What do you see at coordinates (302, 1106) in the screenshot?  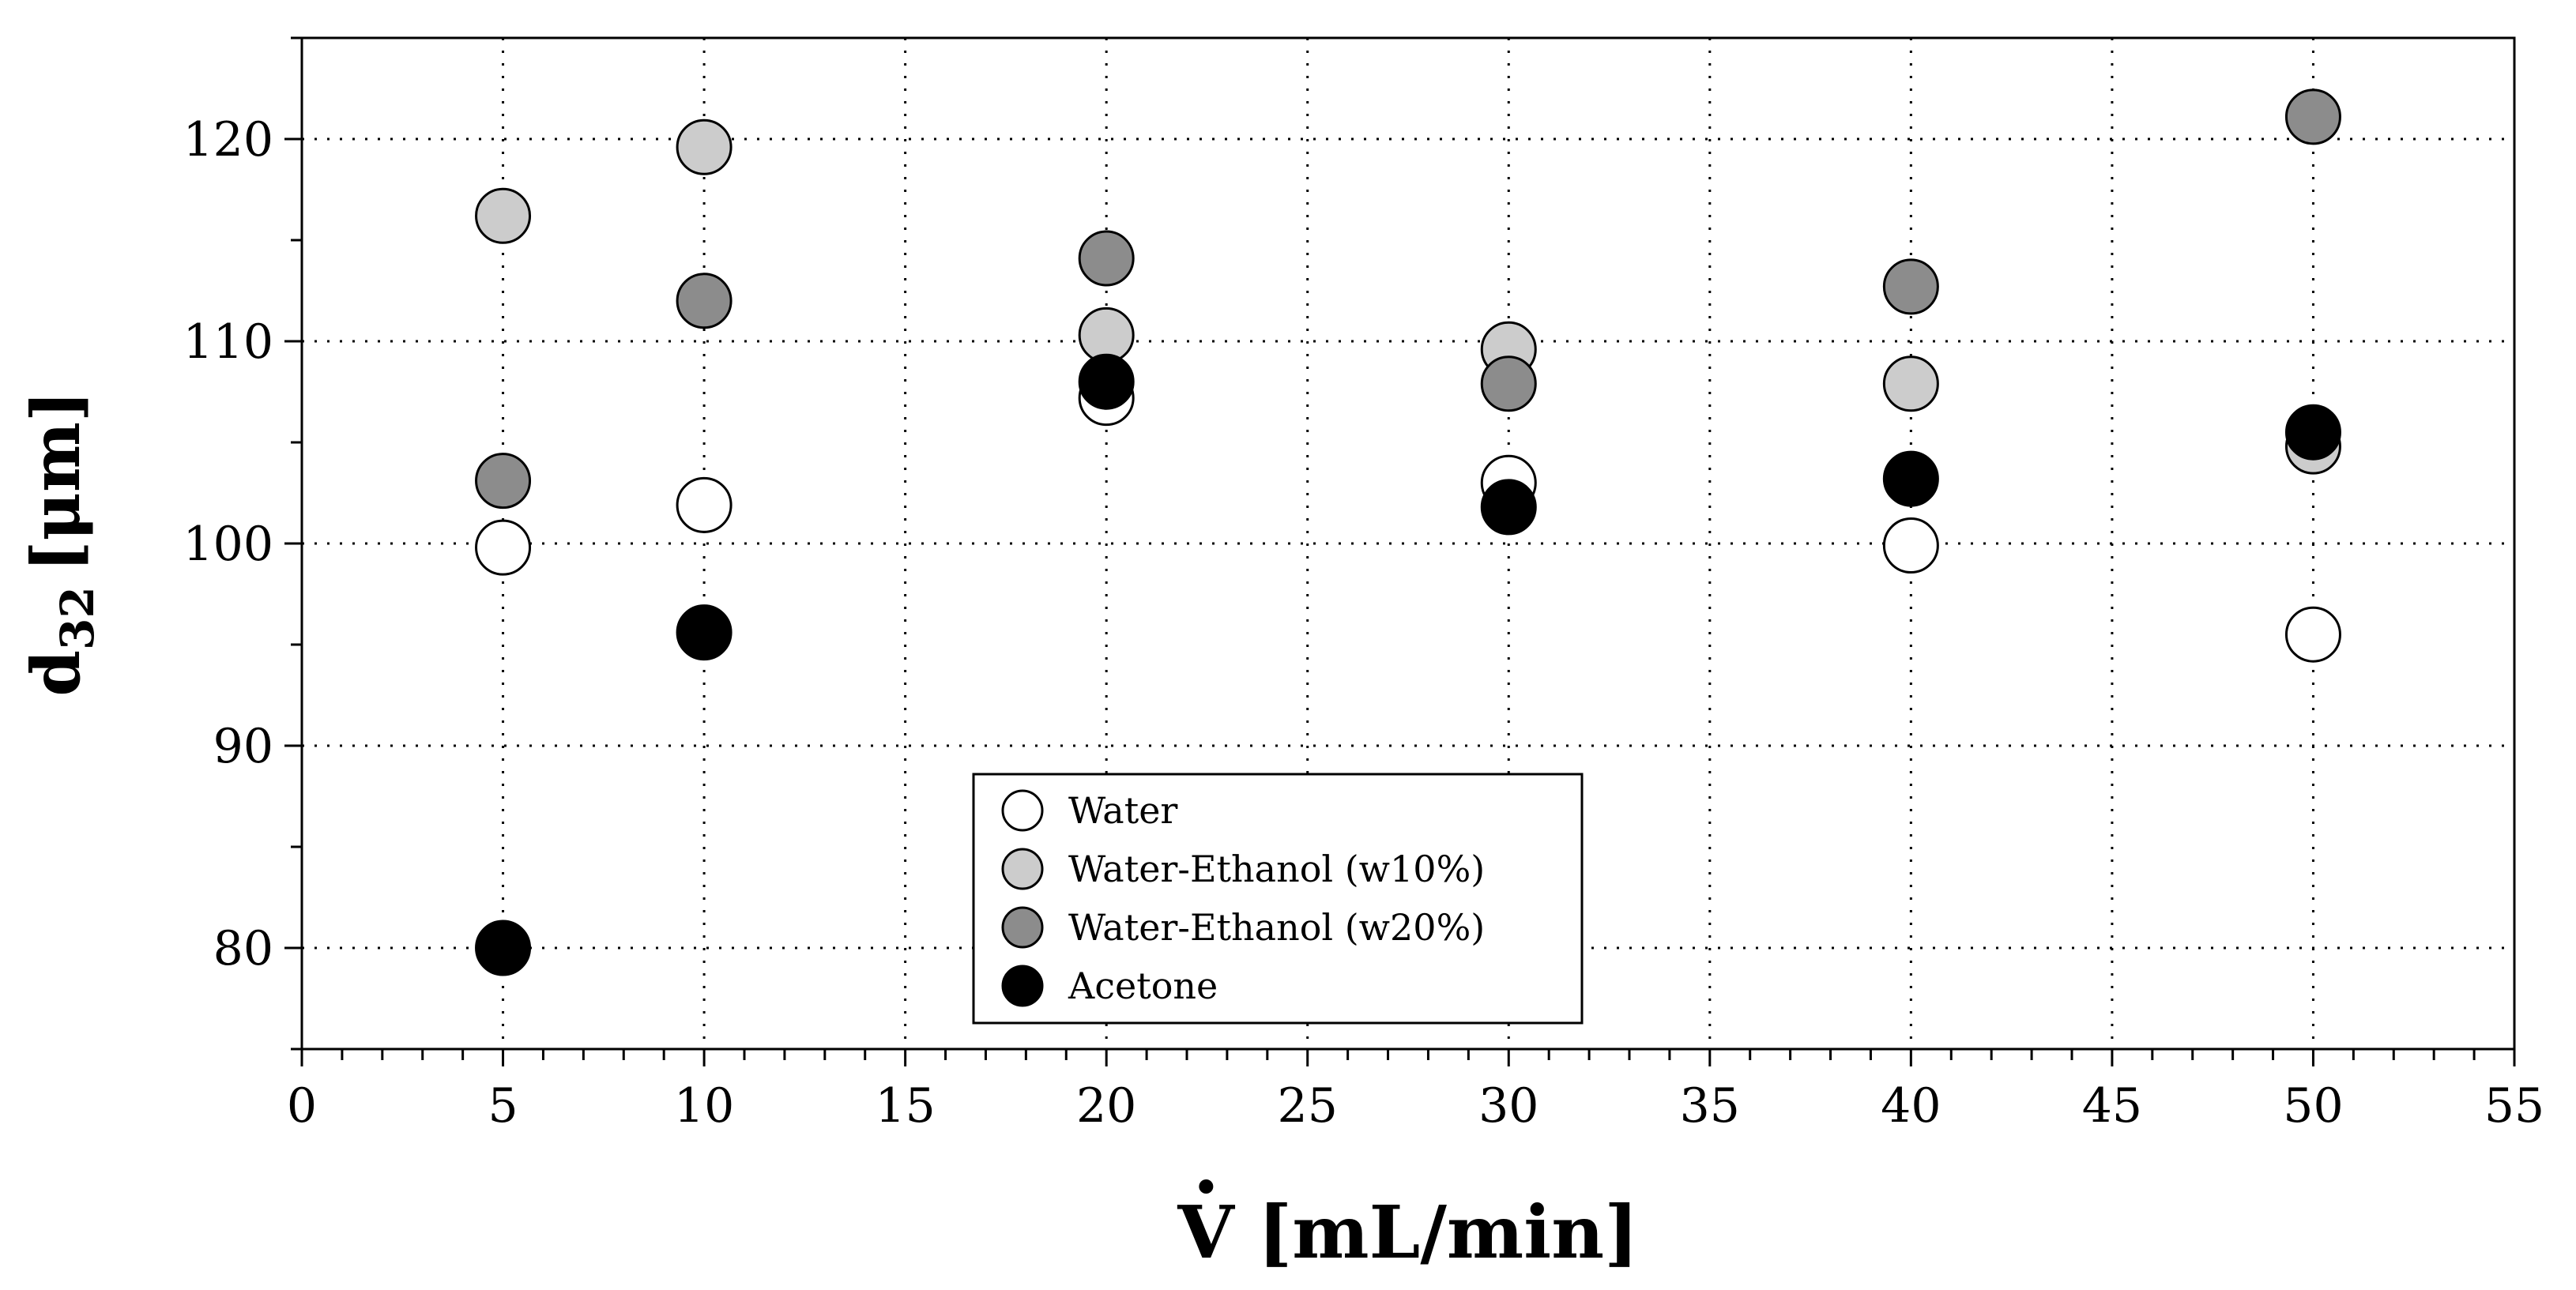 I see `x-tick-label: 0` at bounding box center [302, 1106].